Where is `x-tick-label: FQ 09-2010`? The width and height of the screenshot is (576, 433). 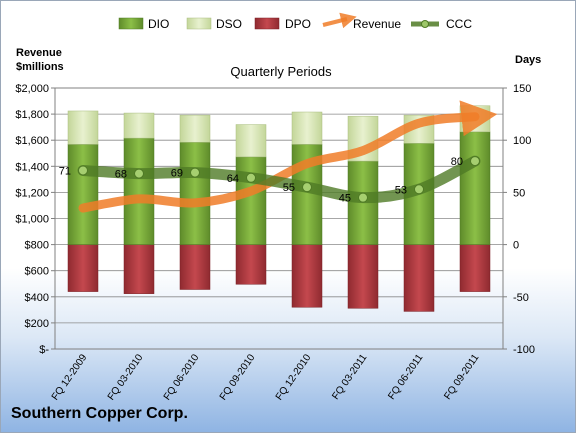
x-tick-label: FQ 09-2010 is located at coordinates (238, 376).